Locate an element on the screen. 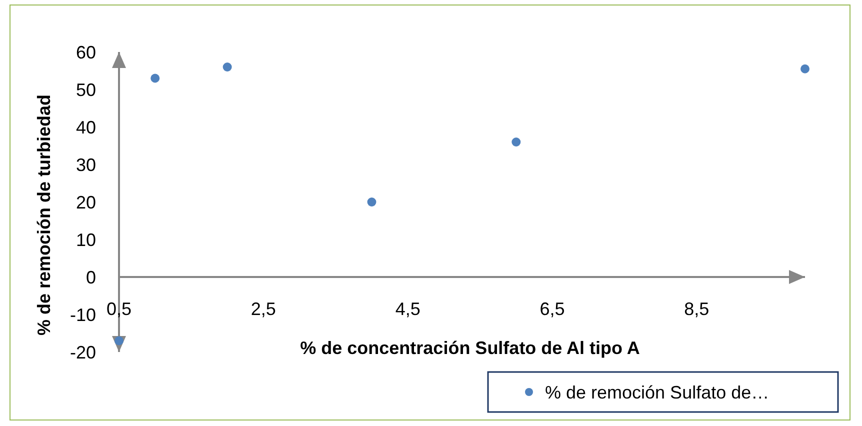 Image resolution: width=862 pixels, height=426 pixels. y-axis-title: % de remoción de turbiedad is located at coordinates (44, 215).